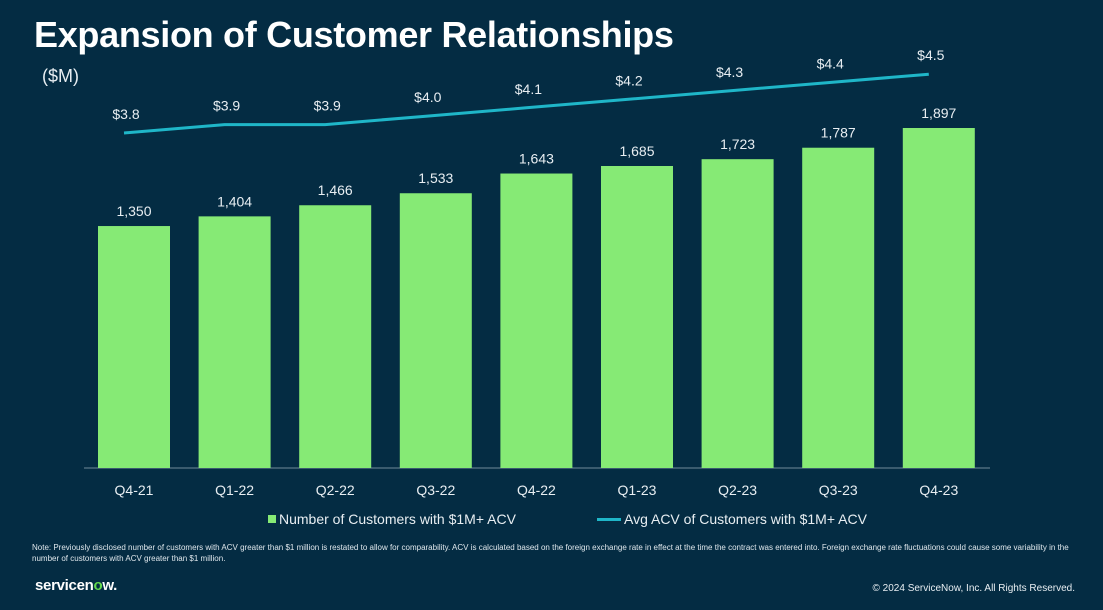 Image resolution: width=1103 pixels, height=610 pixels. What do you see at coordinates (536, 159) in the screenshot?
I see `bar-data-label: 1,643` at bounding box center [536, 159].